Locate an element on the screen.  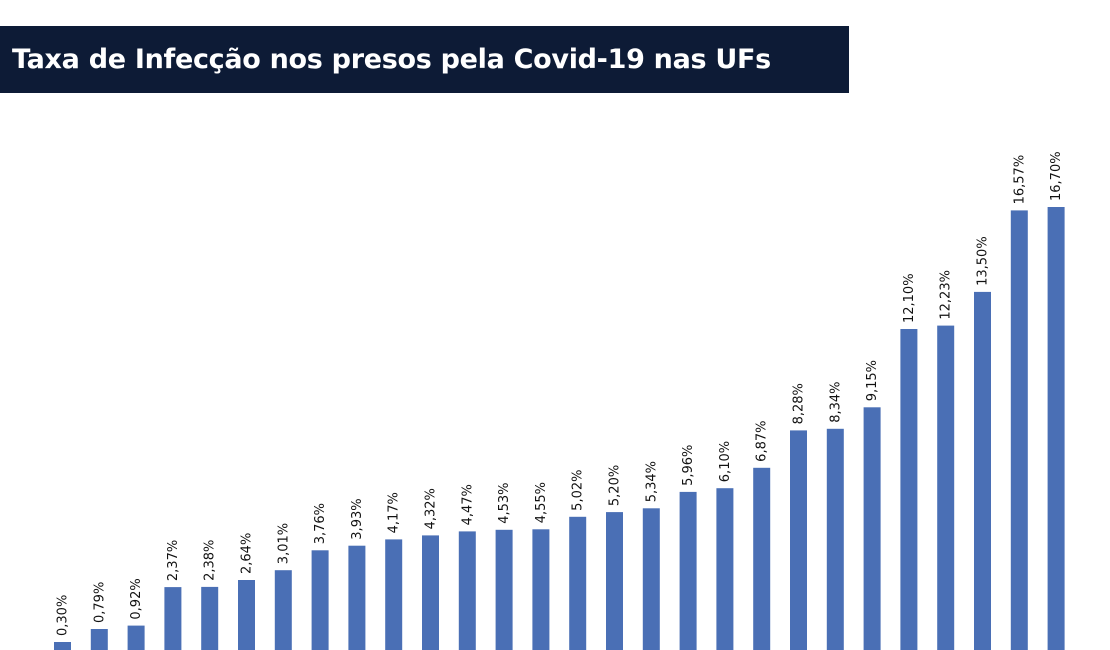
bar-label-10: 4,17% is located at coordinates (394, 512).